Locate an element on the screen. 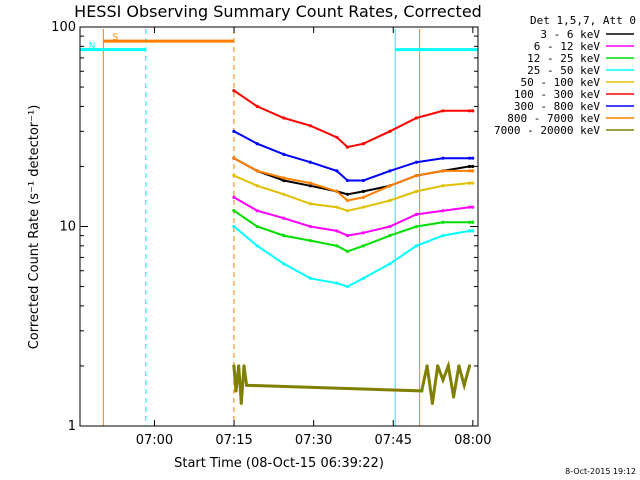 The image size is (640, 480). x-axis-label: Start Time (08-Oct-15 06:39:22) is located at coordinates (279, 463).